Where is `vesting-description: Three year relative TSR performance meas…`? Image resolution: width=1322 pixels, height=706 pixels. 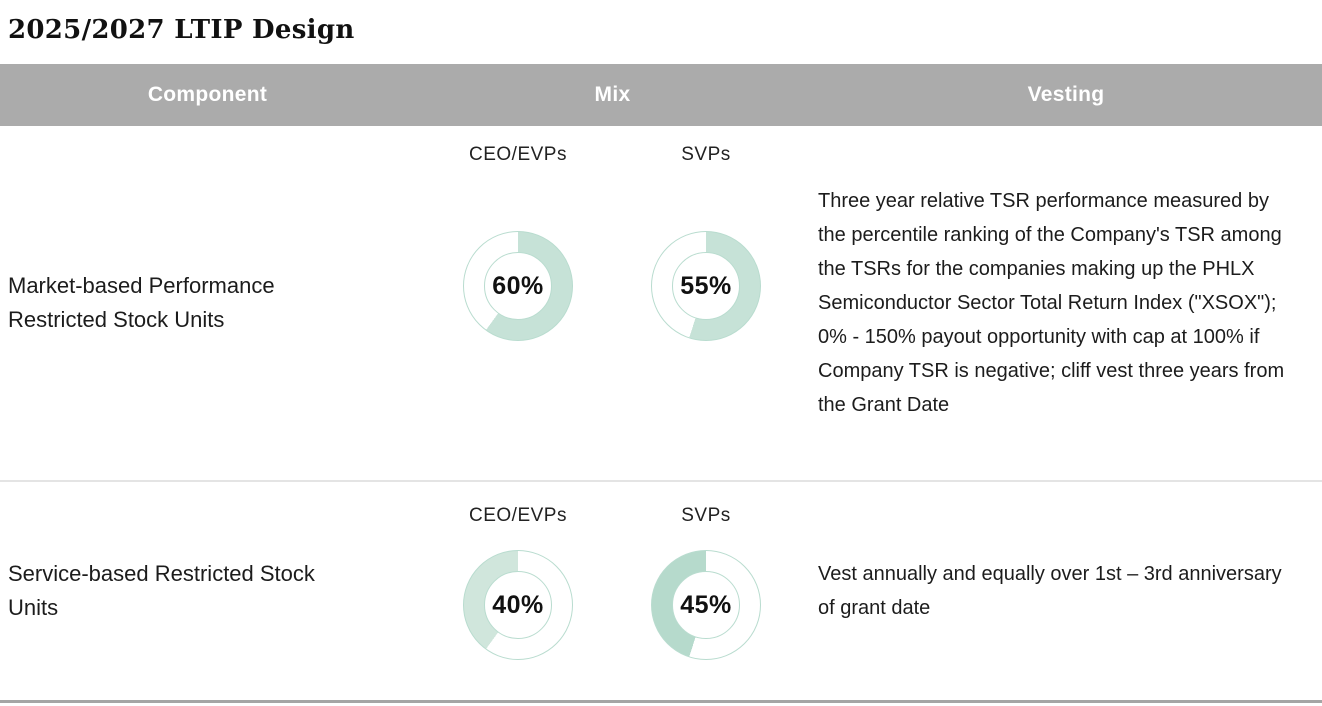
vesting-description: Three year relative TSR performance meas… is located at coordinates (1051, 303).